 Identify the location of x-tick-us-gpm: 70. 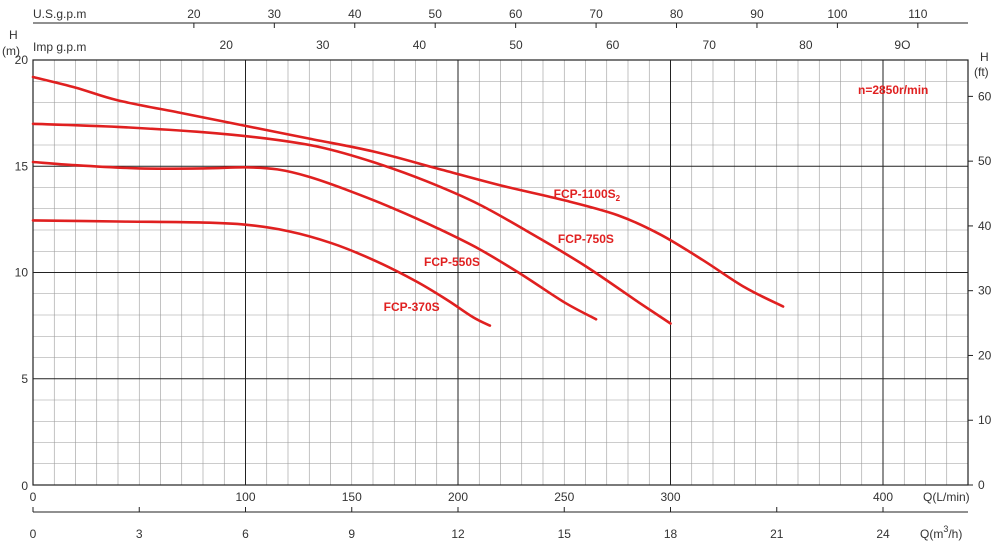
(596, 14).